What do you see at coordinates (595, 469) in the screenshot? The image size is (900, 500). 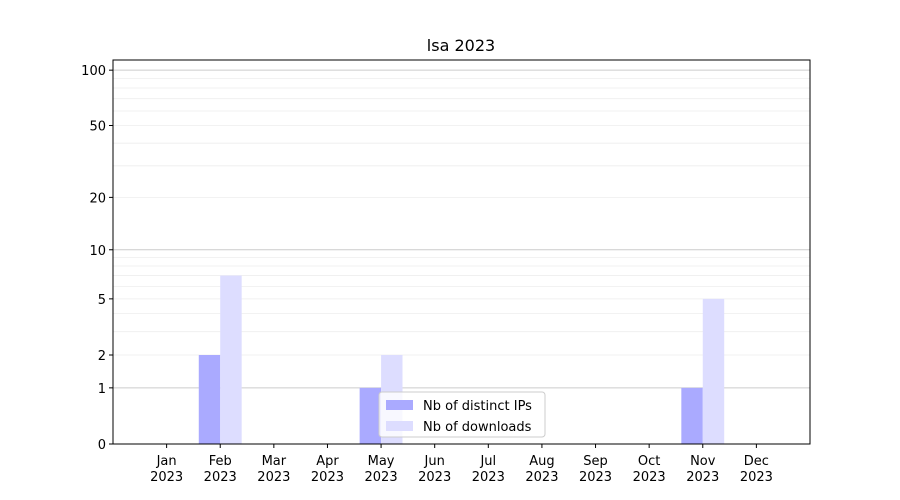 I see `x-tick-label: Sep 2023` at bounding box center [595, 469].